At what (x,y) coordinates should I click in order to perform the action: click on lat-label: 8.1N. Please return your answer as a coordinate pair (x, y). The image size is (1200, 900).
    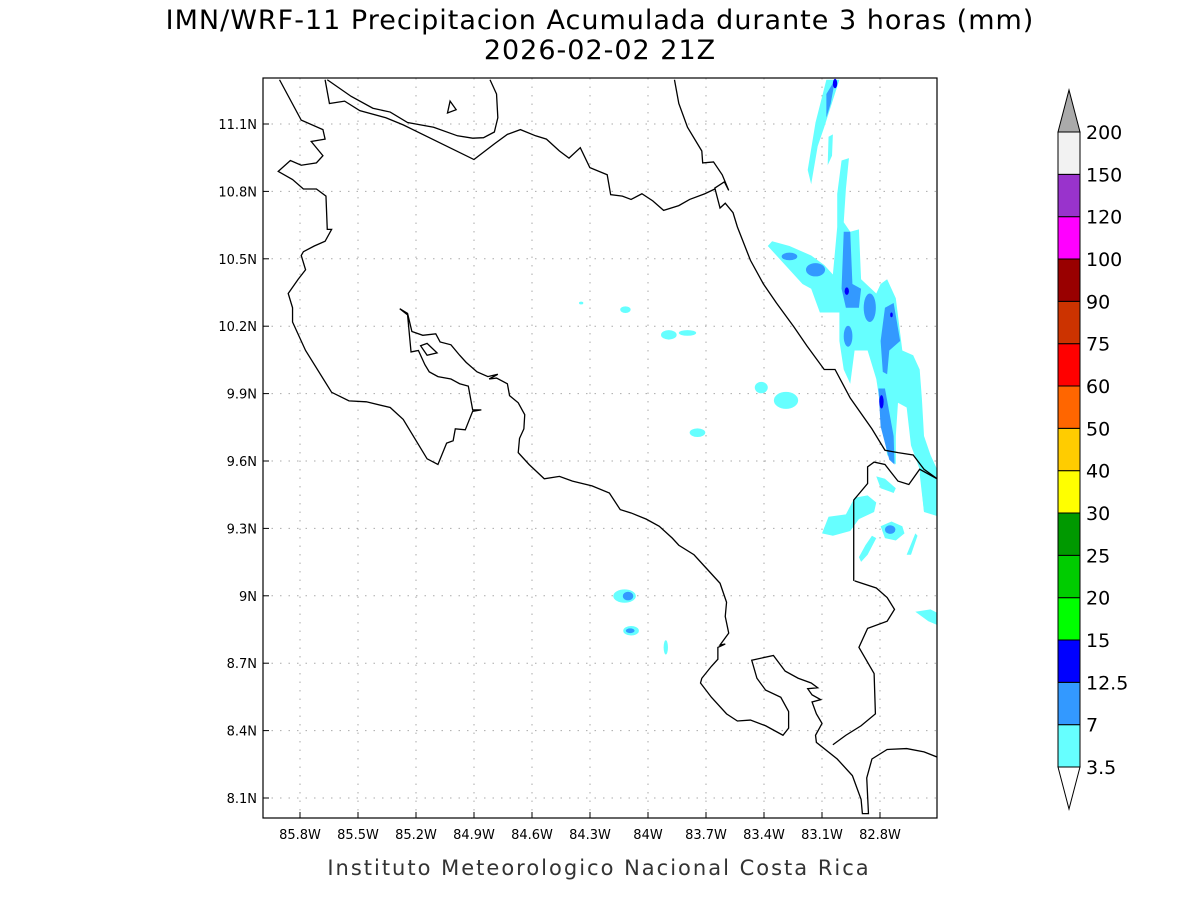
    Looking at the image, I should click on (242, 799).